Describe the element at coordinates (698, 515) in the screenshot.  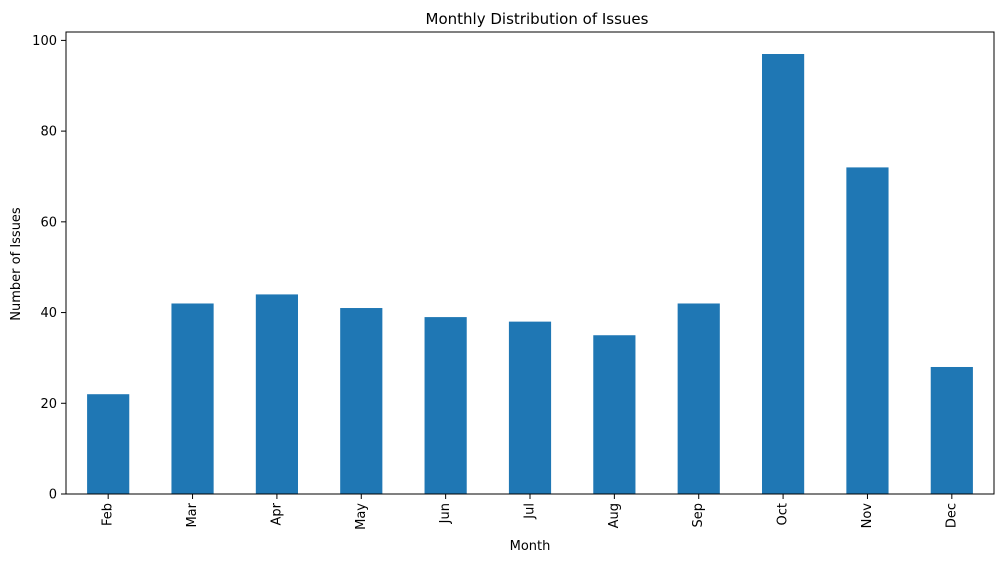
I see `x-tick-label-sep: Sep` at that location.